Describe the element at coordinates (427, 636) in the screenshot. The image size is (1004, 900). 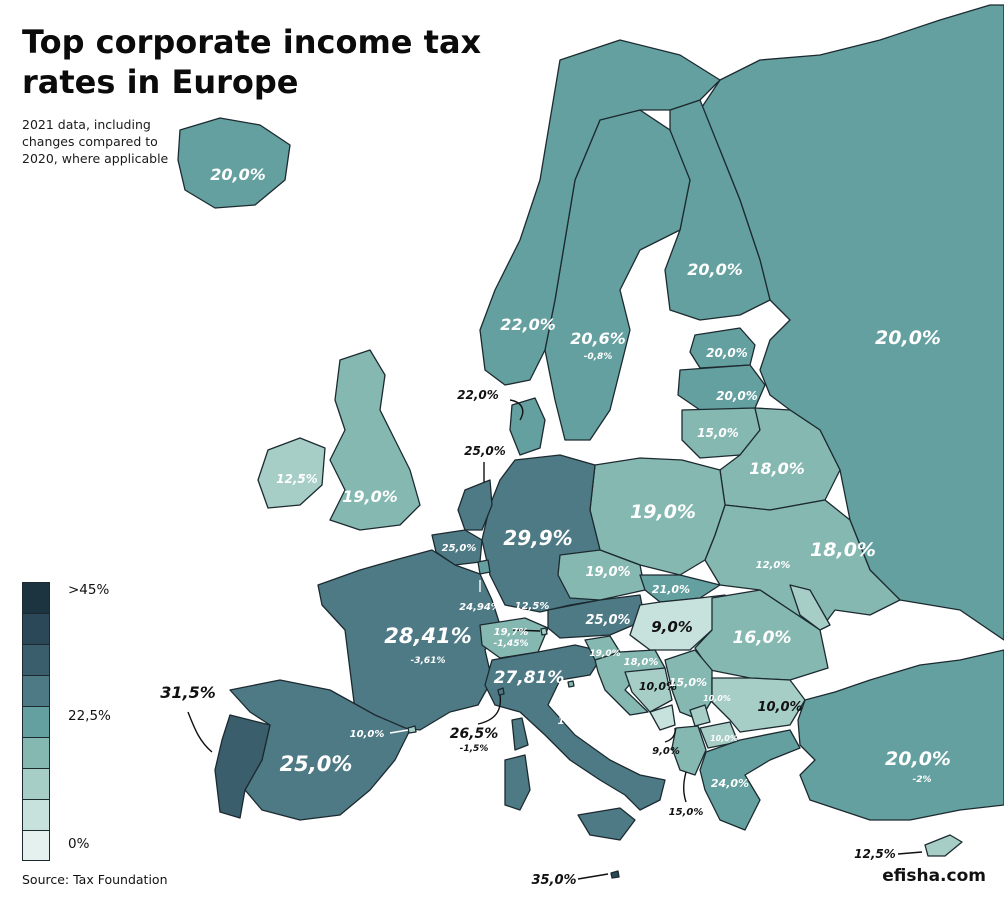
I see `label-france: 28,41%` at that location.